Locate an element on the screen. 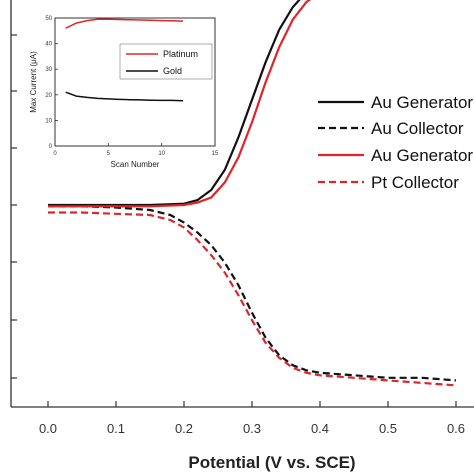 This screenshot has height=474, width=474. inset-legend: Platinum Gold is located at coordinates (162, 62).